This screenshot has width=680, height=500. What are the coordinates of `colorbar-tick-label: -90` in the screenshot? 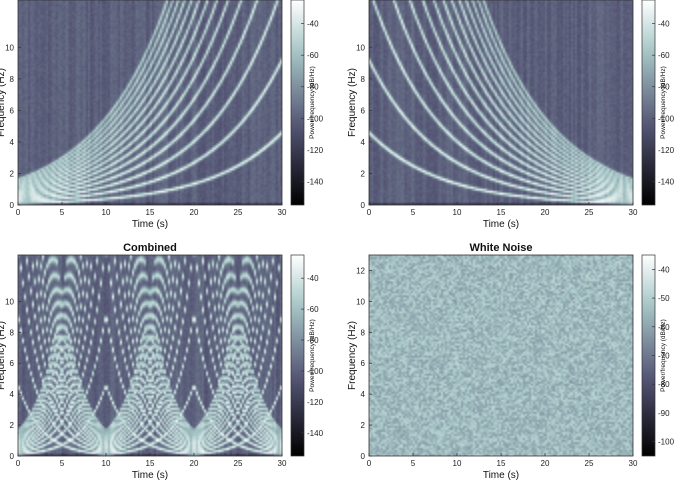 It's located at (664, 413).